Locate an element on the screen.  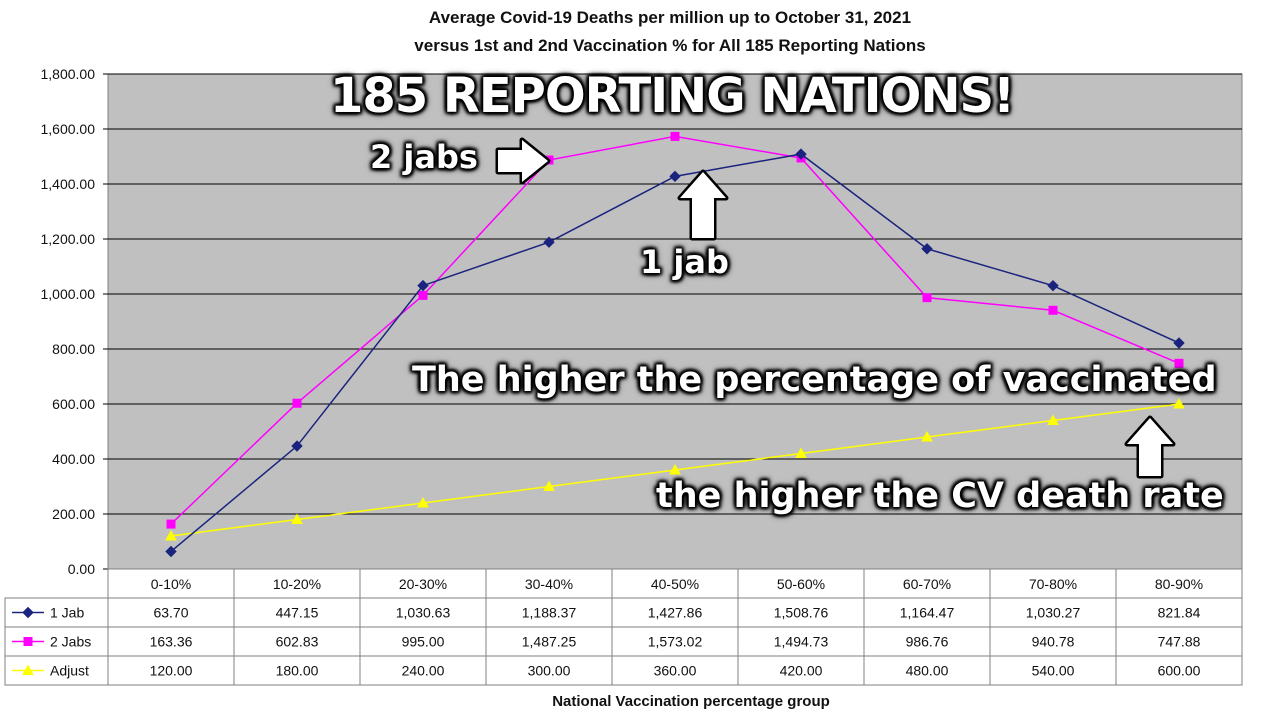
data-label-adjust: 180.00 is located at coordinates (297, 671).